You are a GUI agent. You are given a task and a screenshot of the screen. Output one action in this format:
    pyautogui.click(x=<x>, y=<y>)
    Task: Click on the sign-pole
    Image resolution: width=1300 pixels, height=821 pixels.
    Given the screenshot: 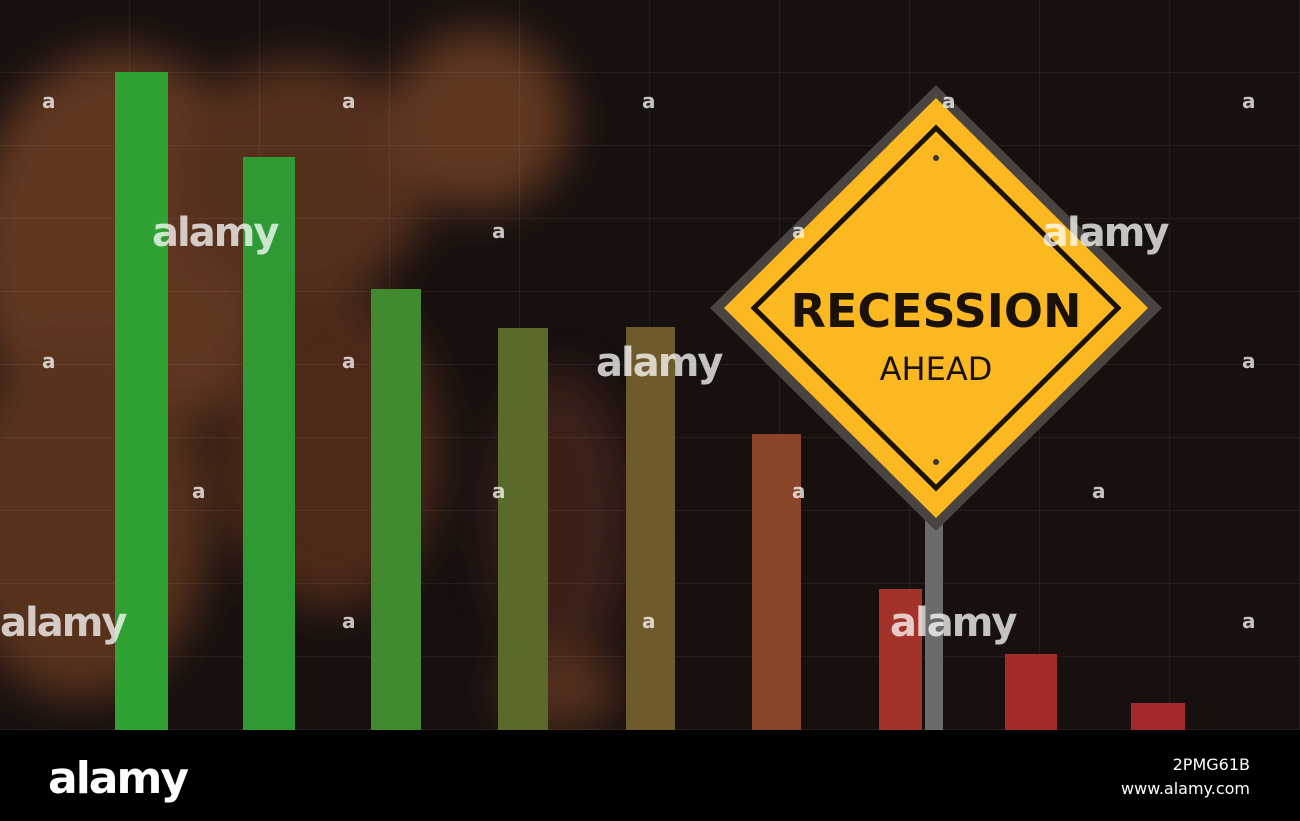 What is the action you would take?
    pyautogui.click(x=934, y=622)
    